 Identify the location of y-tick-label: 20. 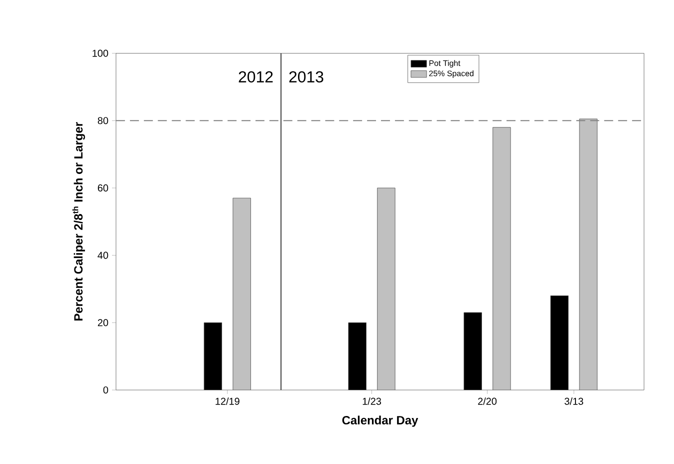
(103, 322).